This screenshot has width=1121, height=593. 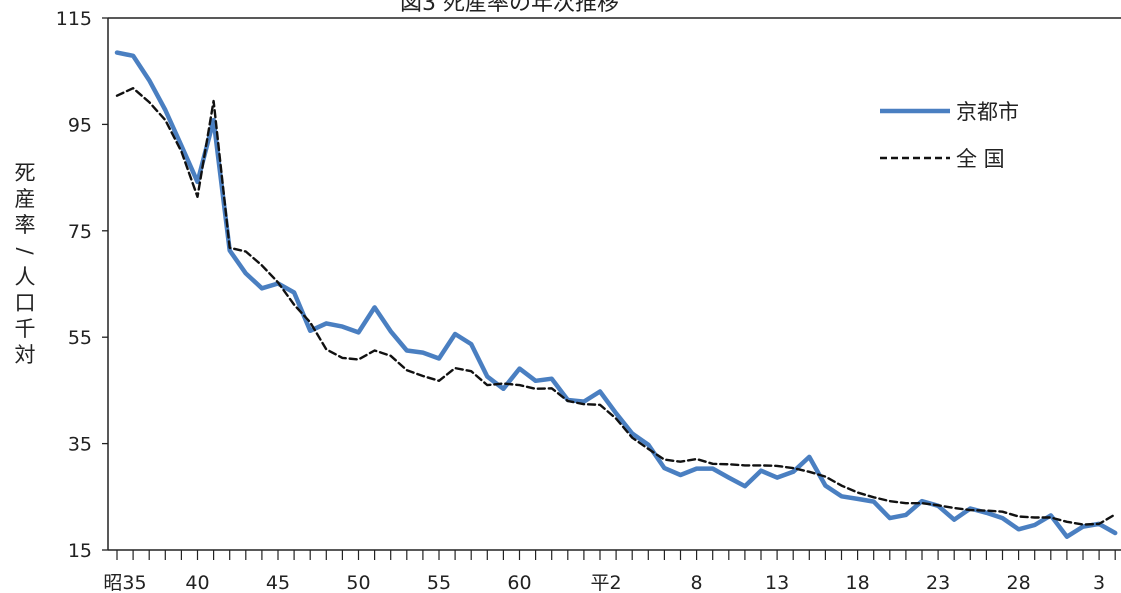 I want to click on y-tick-label: 35, so click(x=80, y=445).